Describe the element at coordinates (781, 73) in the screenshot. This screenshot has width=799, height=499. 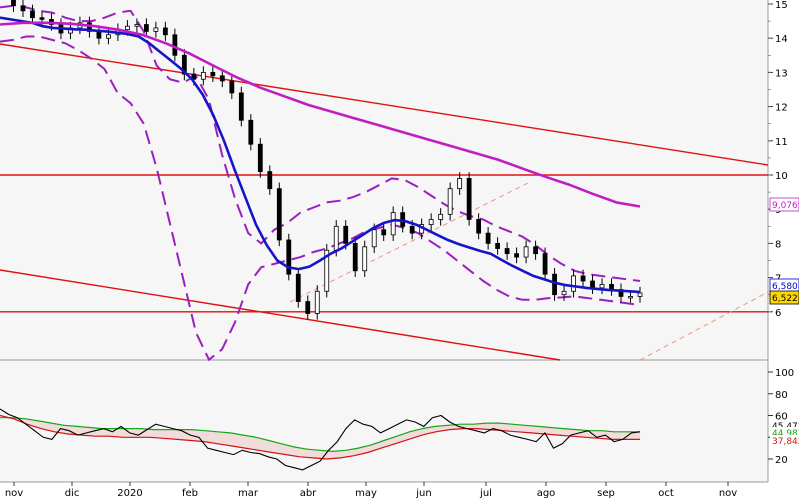
I see `price-y-tick-label: 13` at that location.